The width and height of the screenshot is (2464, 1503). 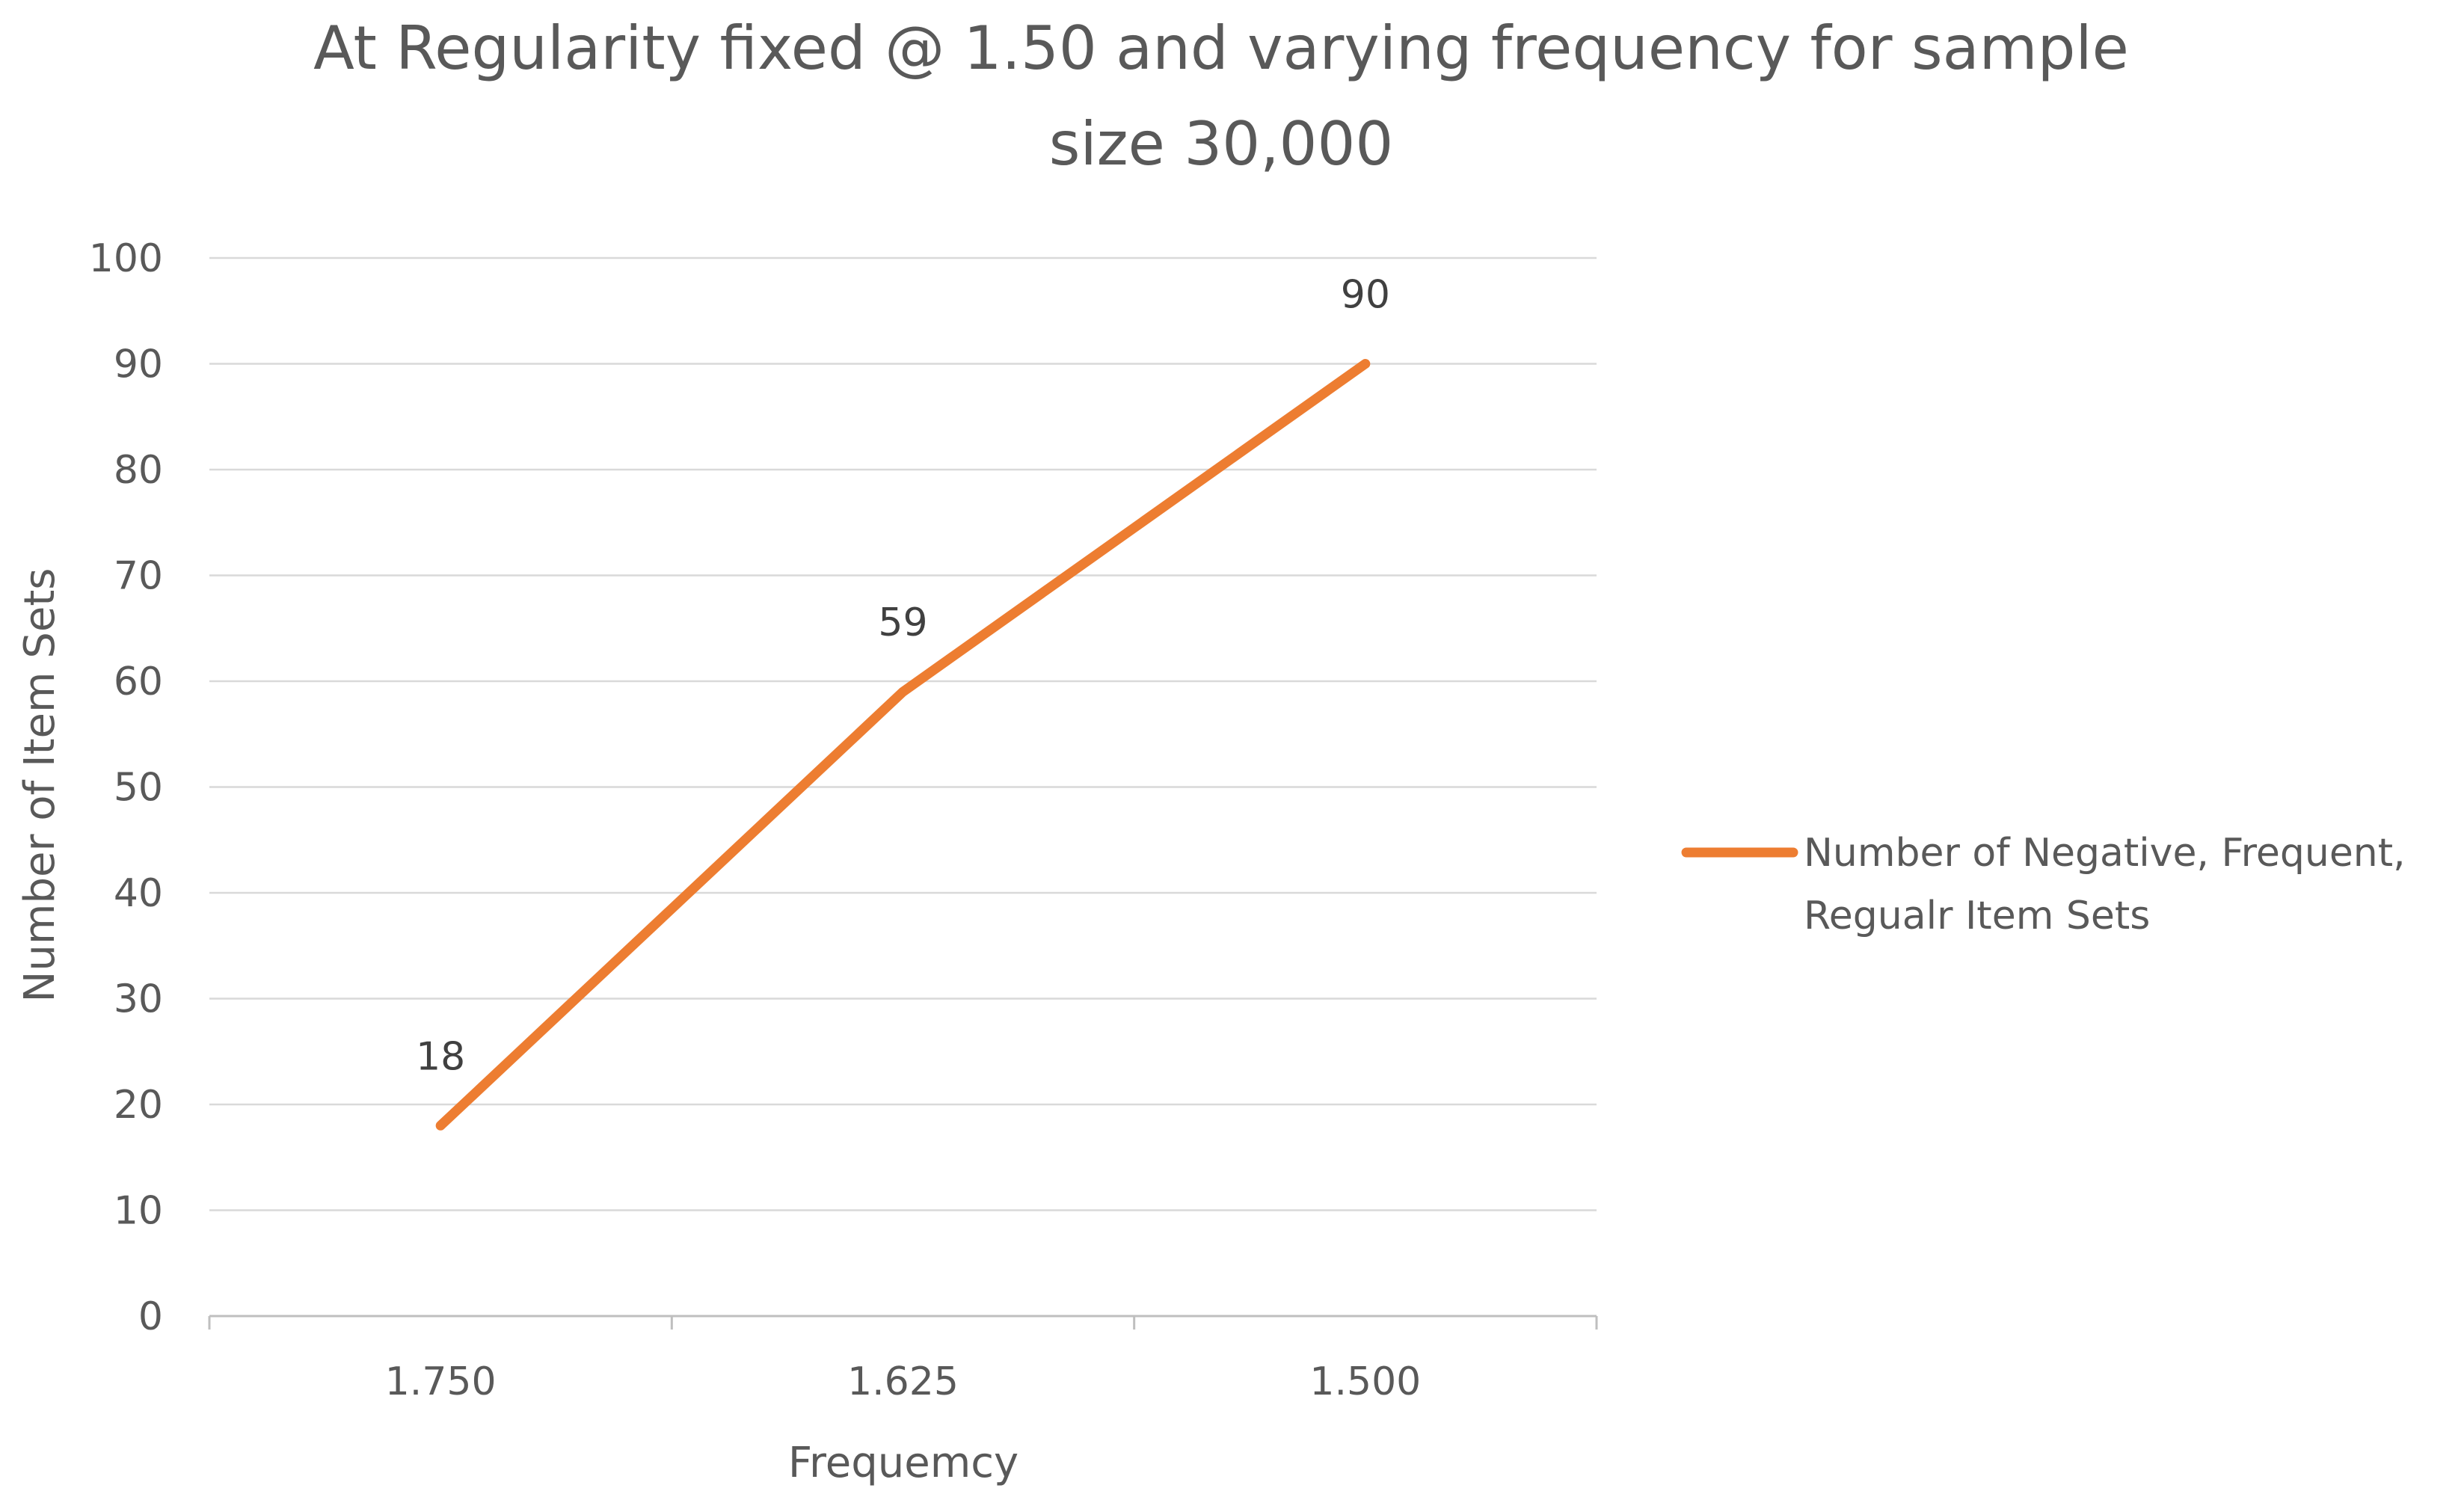 I want to click on y-tick-label: 0, so click(x=150, y=1316).